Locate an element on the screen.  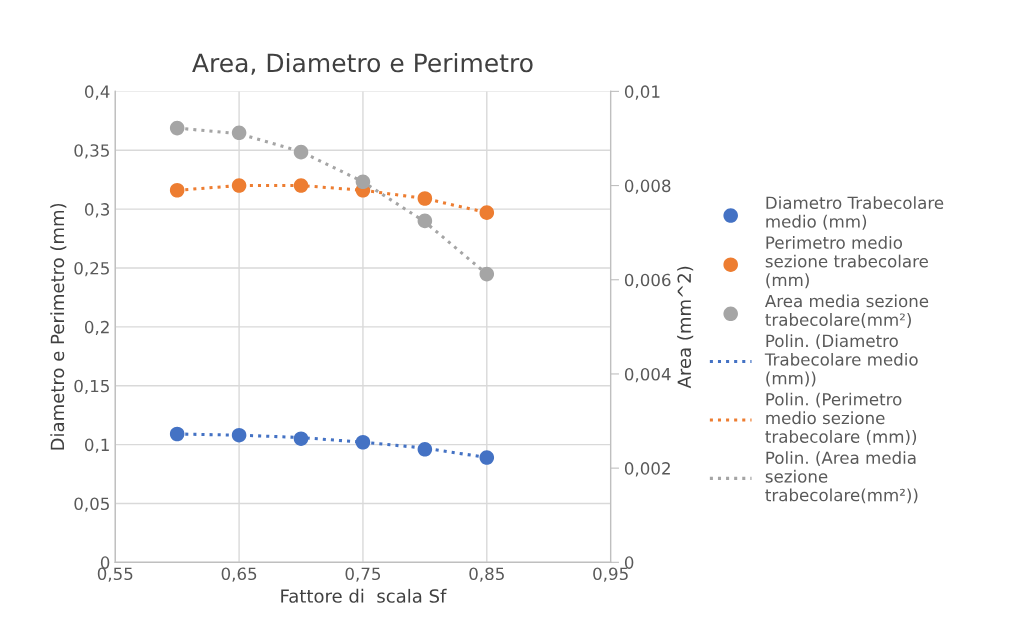
y2-tick-label: 0,006 is located at coordinates (647, 281).